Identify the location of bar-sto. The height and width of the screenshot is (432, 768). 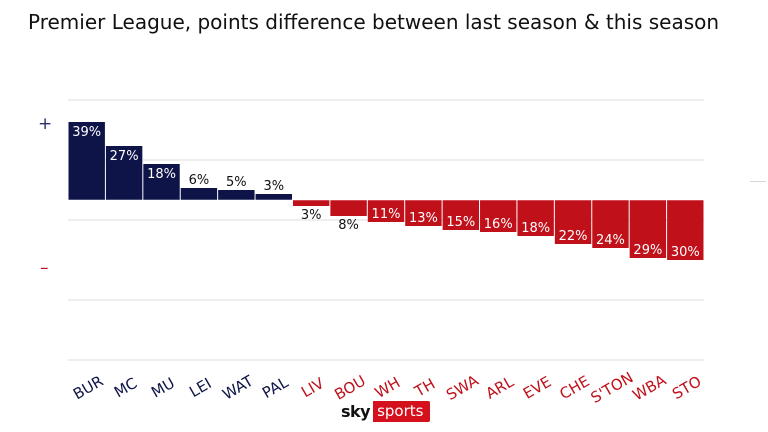
(685, 230).